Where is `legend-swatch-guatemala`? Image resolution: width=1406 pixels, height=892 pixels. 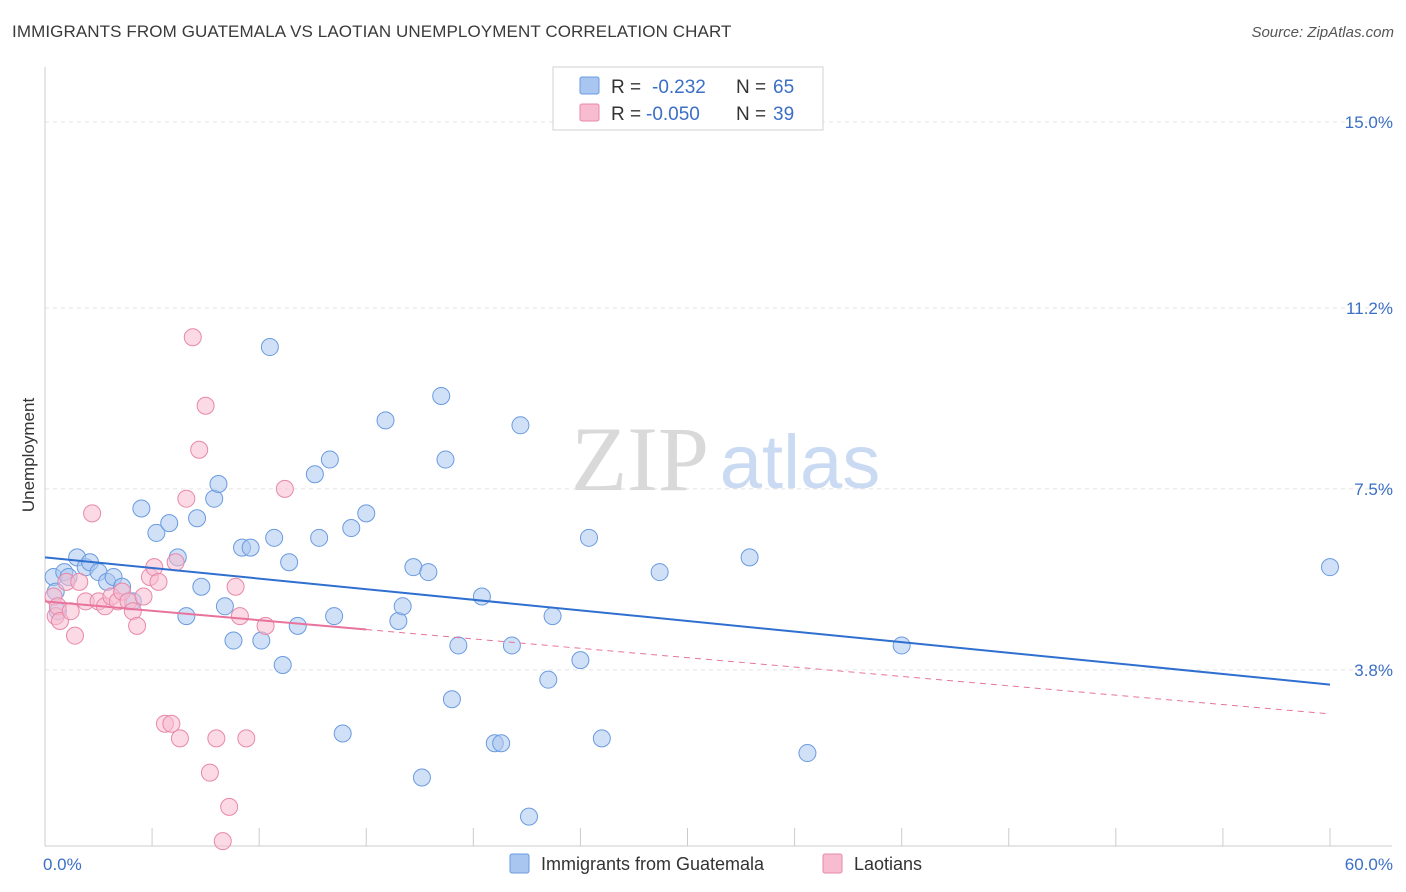 legend-swatch-guatemala is located at coordinates (589, 85).